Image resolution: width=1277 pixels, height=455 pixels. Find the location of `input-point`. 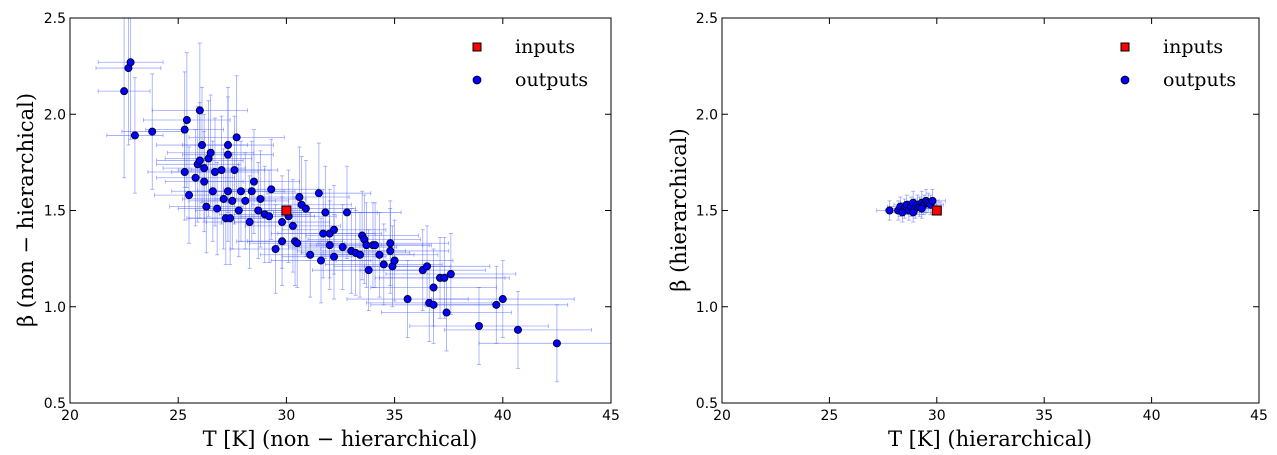

input-point is located at coordinates (936, 210).